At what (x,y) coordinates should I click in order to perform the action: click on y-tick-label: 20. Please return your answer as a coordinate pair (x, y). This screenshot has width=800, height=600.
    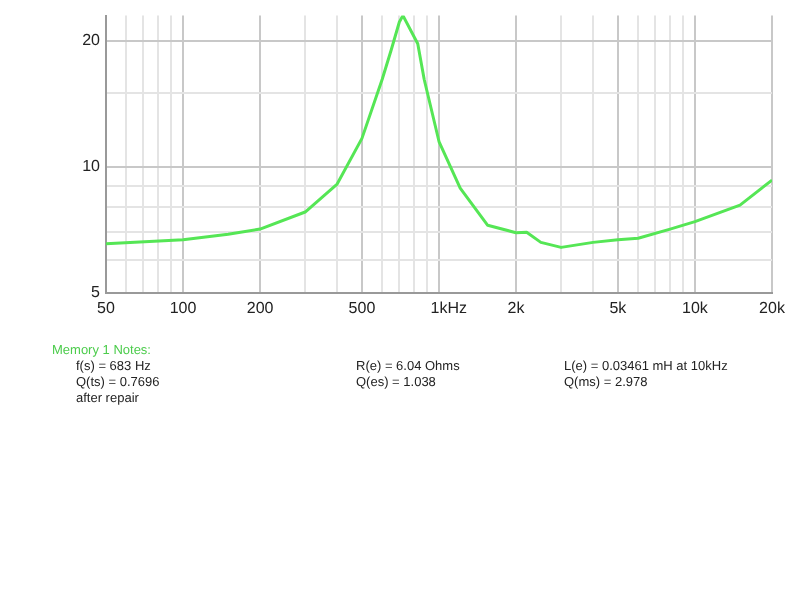
    Looking at the image, I should click on (92, 40).